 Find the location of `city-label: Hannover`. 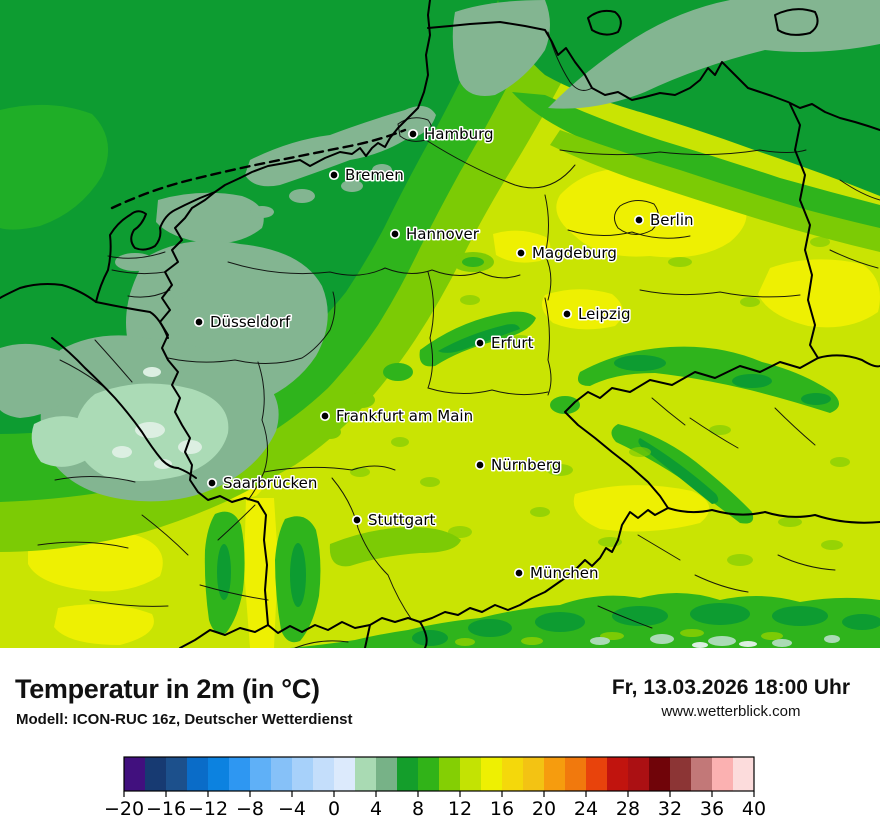

city-label: Hannover is located at coordinates (443, 234).